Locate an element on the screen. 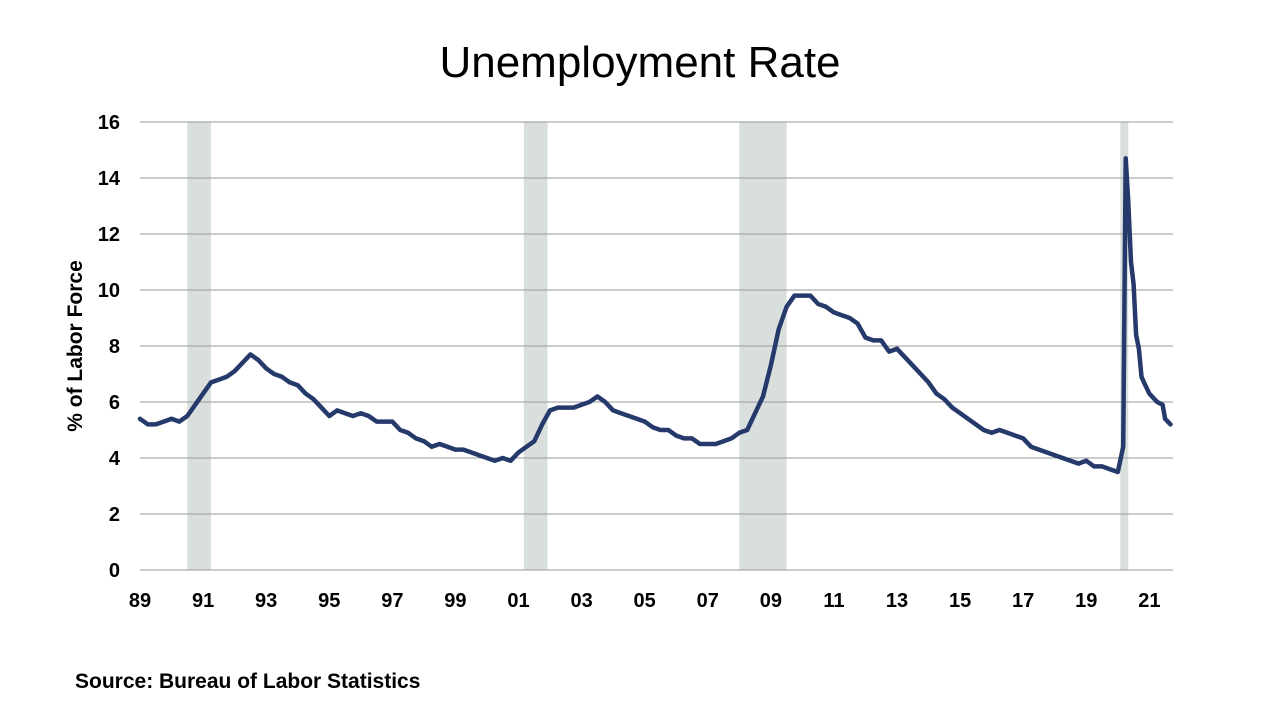  y-tick-label: 12 is located at coordinates (109, 235).